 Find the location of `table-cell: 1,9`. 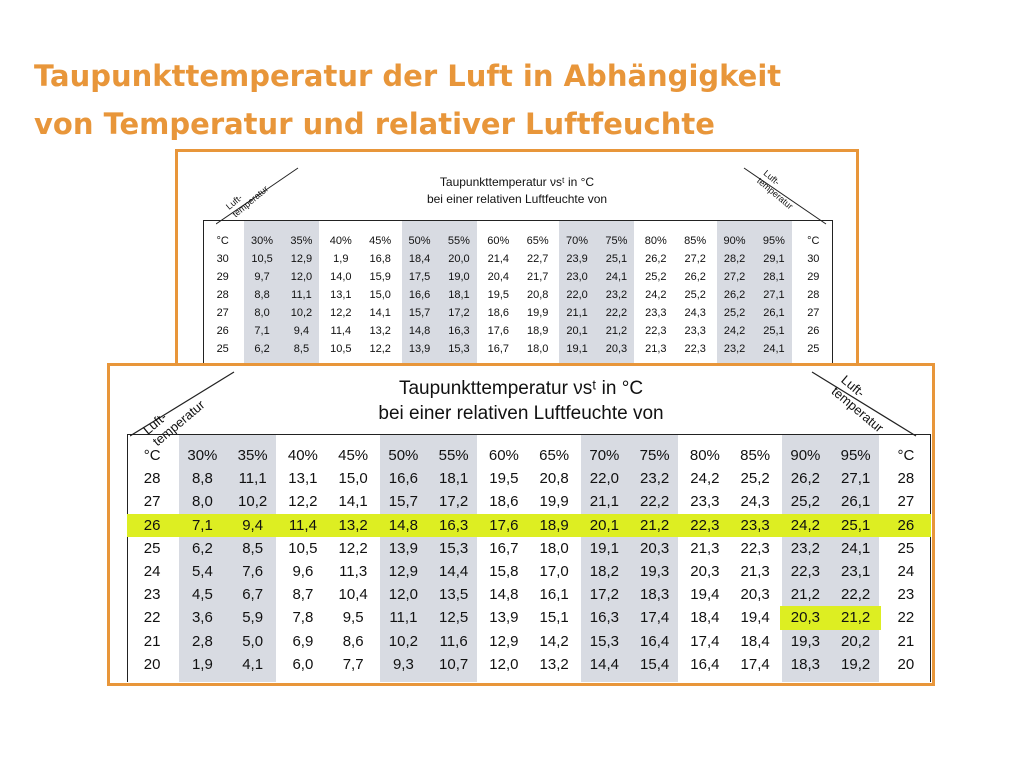

table-cell: 1,9 is located at coordinates (202, 664).